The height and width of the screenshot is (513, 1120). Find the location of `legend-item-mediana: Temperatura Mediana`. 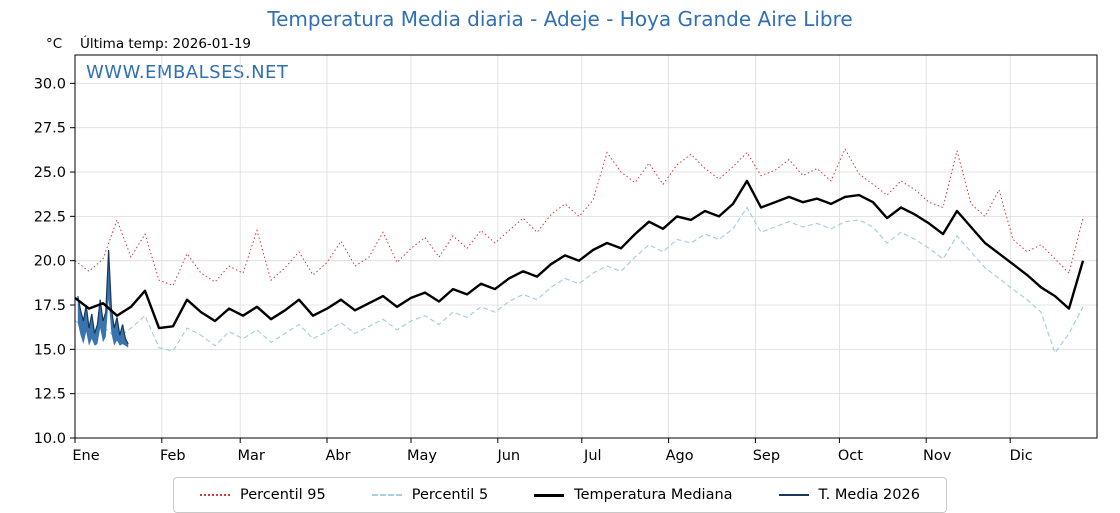

legend-item-mediana: Temperatura Mediana is located at coordinates (633, 495).